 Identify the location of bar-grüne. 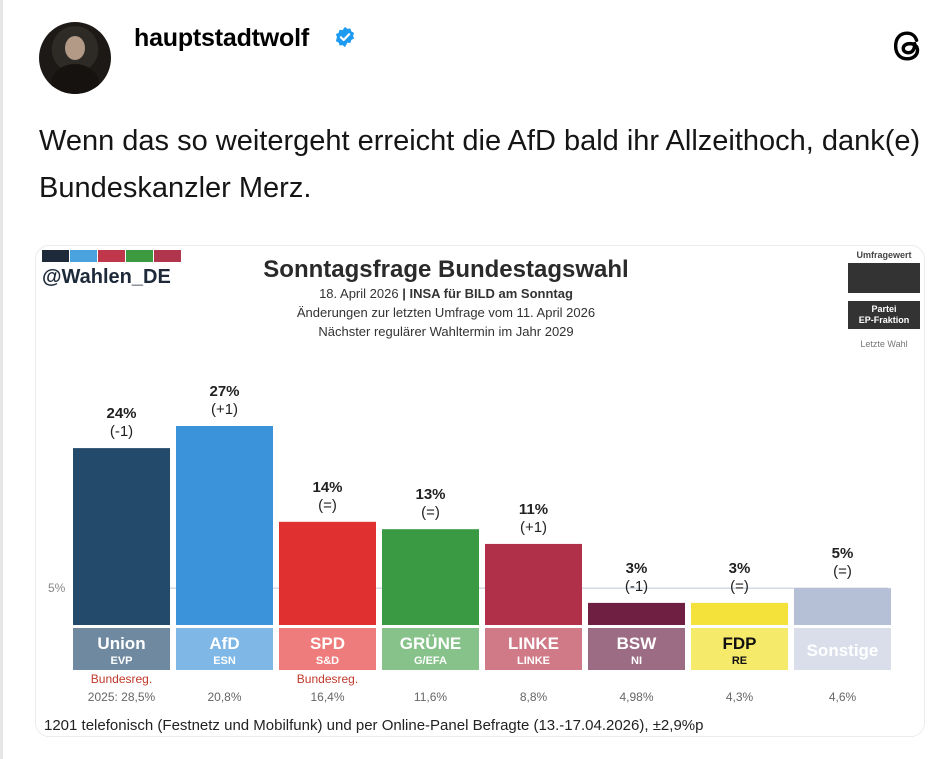
(430, 577).